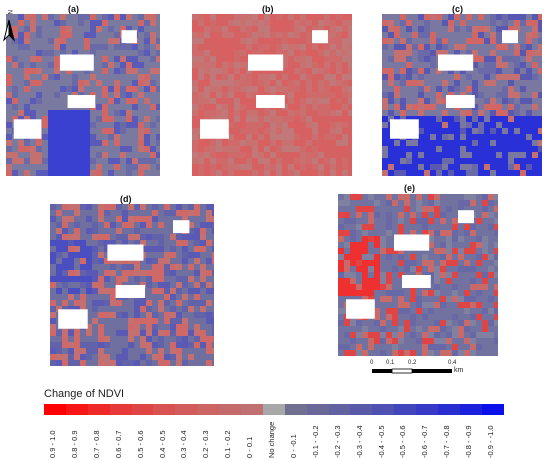 Image resolution: width=550 pixels, height=460 pixels. What do you see at coordinates (250, 447) in the screenshot?
I see `legend-label: 0 - 0.1` at bounding box center [250, 447].